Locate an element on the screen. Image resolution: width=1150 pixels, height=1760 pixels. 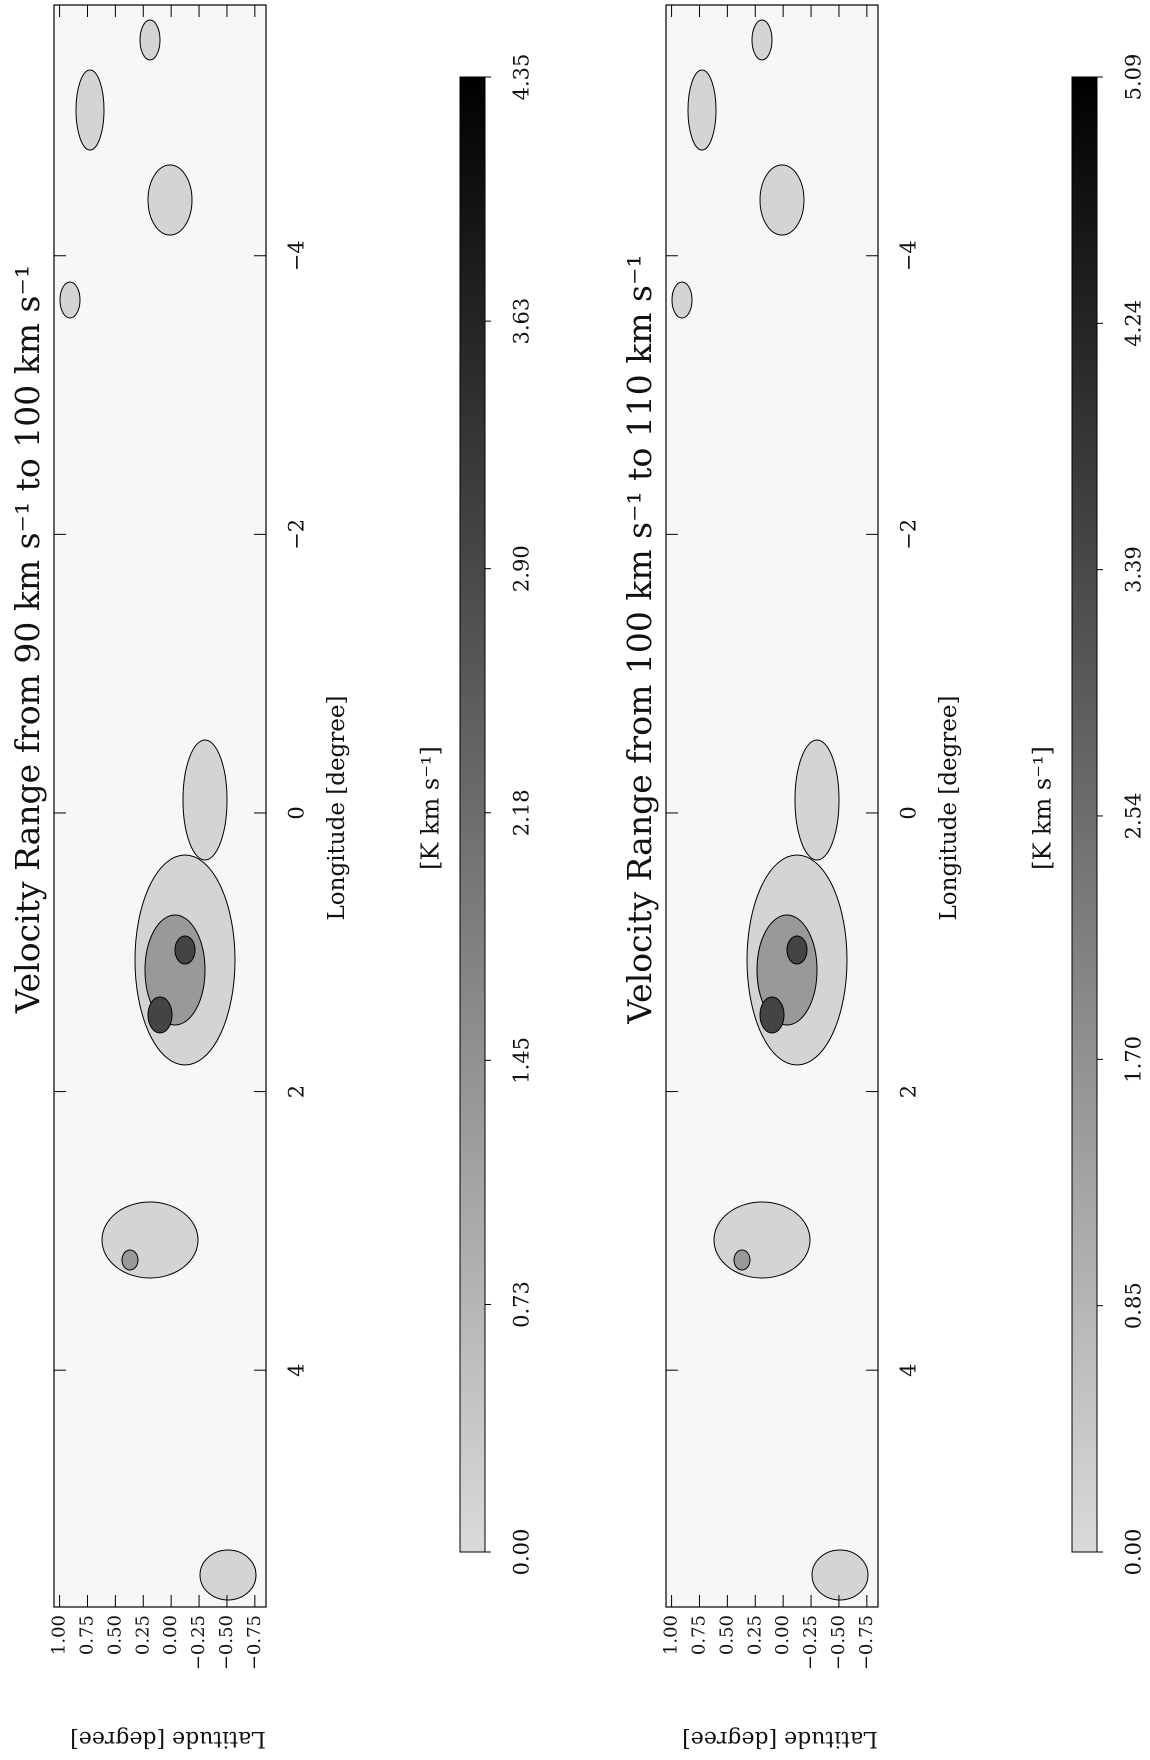
colorbar-tick-label: 3.39 is located at coordinates (1134, 569).